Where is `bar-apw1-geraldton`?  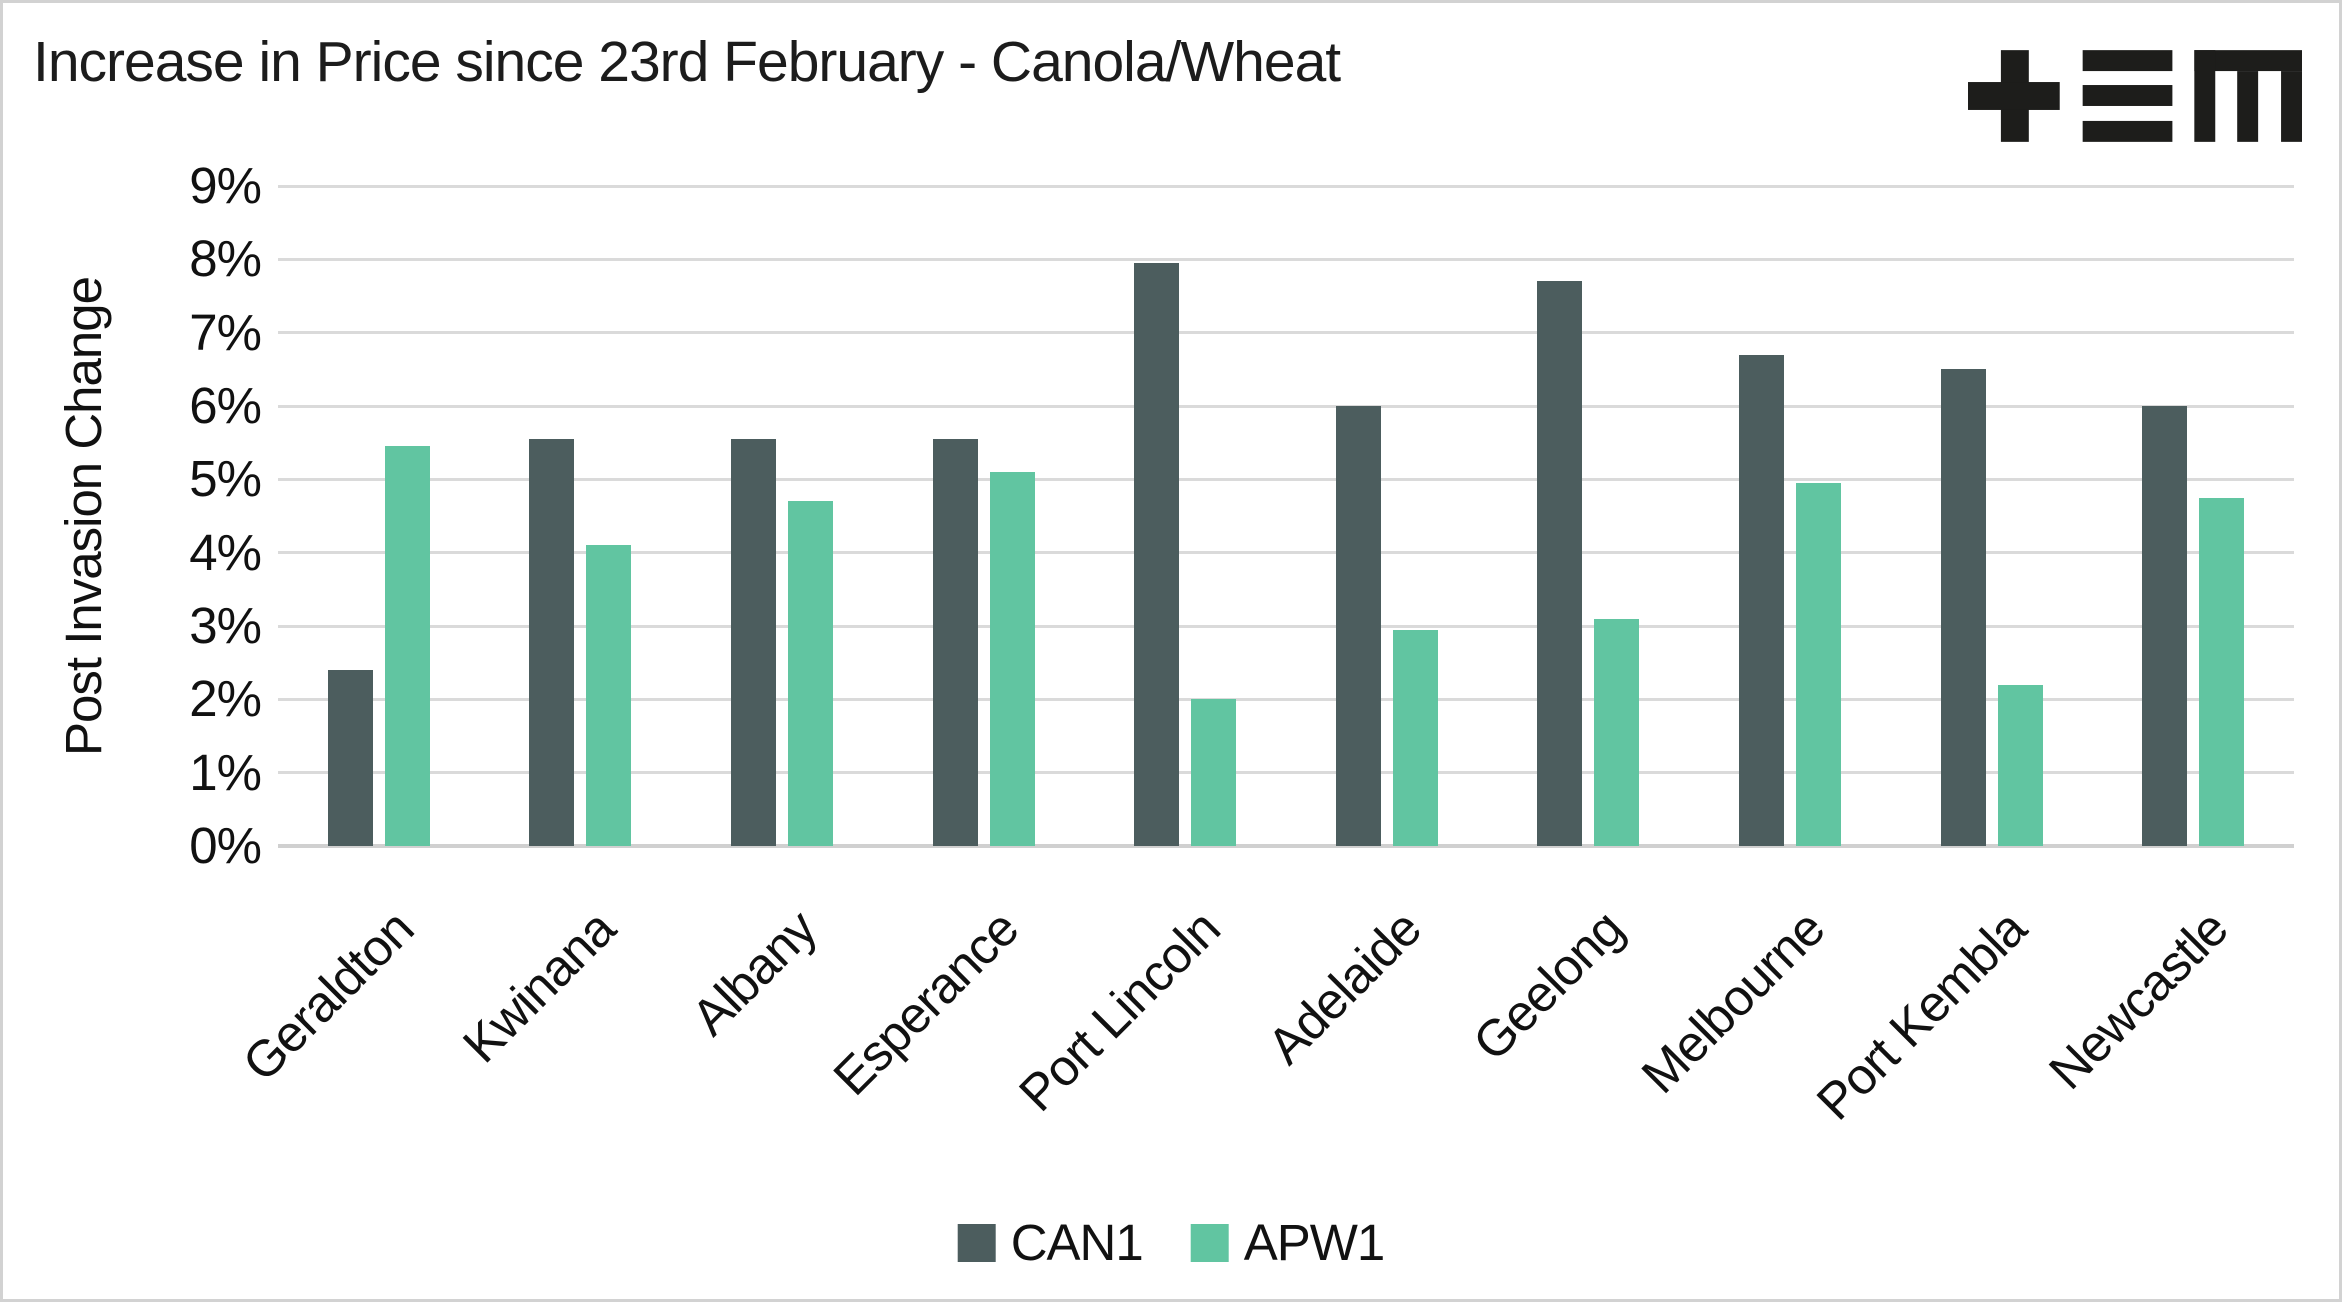
bar-apw1-geraldton is located at coordinates (407, 646).